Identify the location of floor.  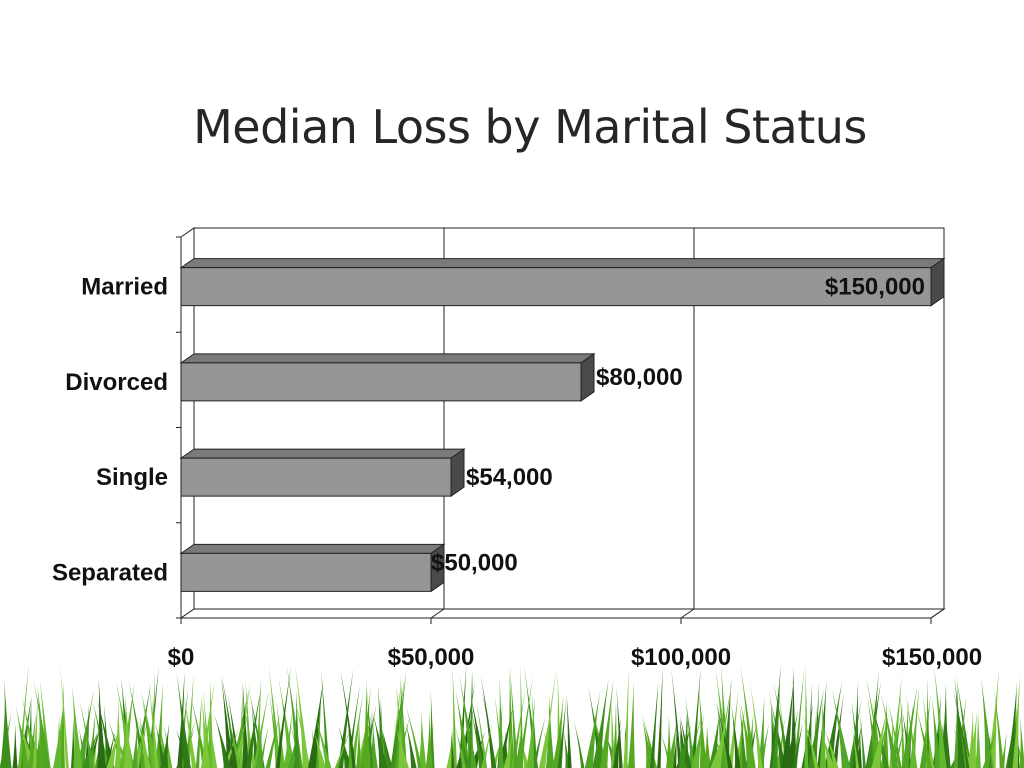
(562, 613).